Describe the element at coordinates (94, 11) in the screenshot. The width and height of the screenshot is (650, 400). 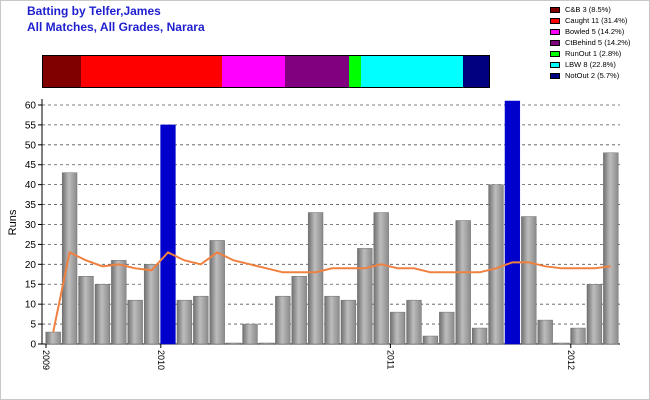
I see `chart-title: Batting by Telfer,James` at that location.